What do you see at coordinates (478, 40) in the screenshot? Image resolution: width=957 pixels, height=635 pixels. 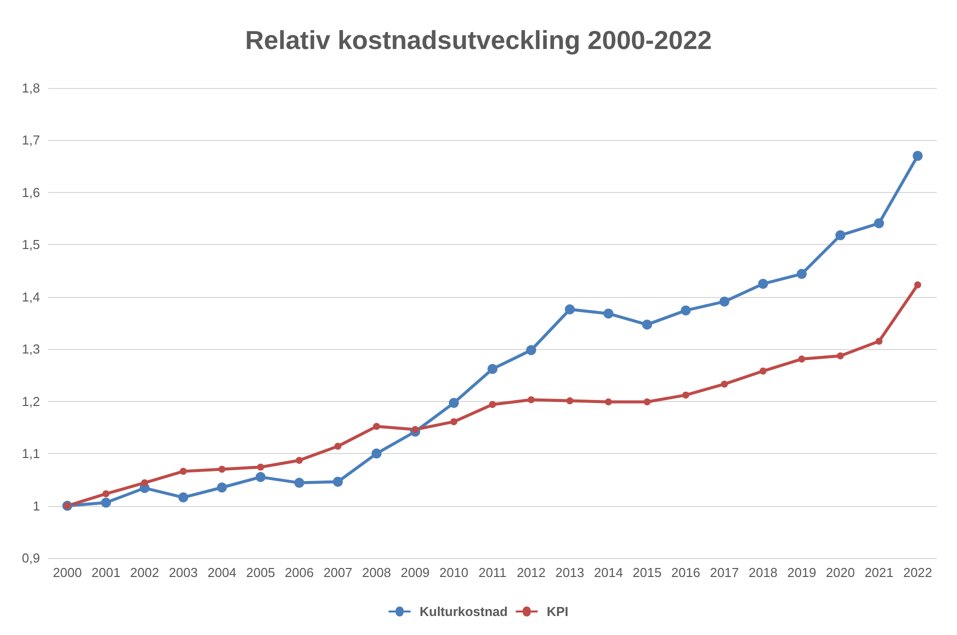 I see `chart-title: Relativ kostnadsutveckling 2000-2022` at bounding box center [478, 40].